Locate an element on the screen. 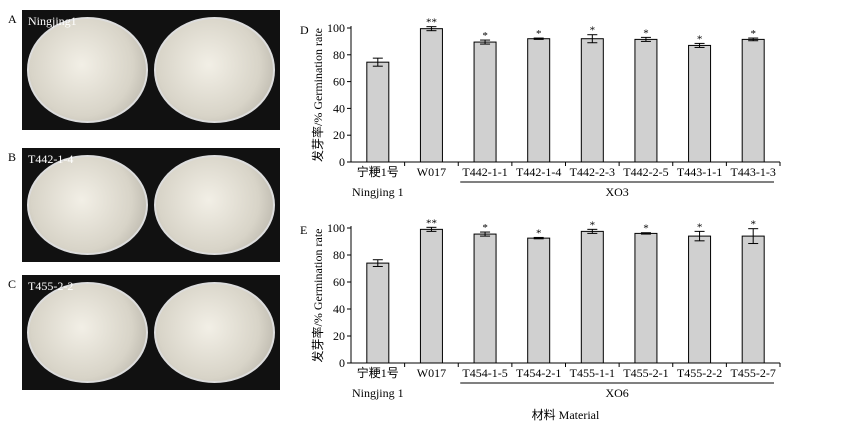 The image size is (847, 421). x-tick-label: T455-2-2 is located at coordinates (699, 373).